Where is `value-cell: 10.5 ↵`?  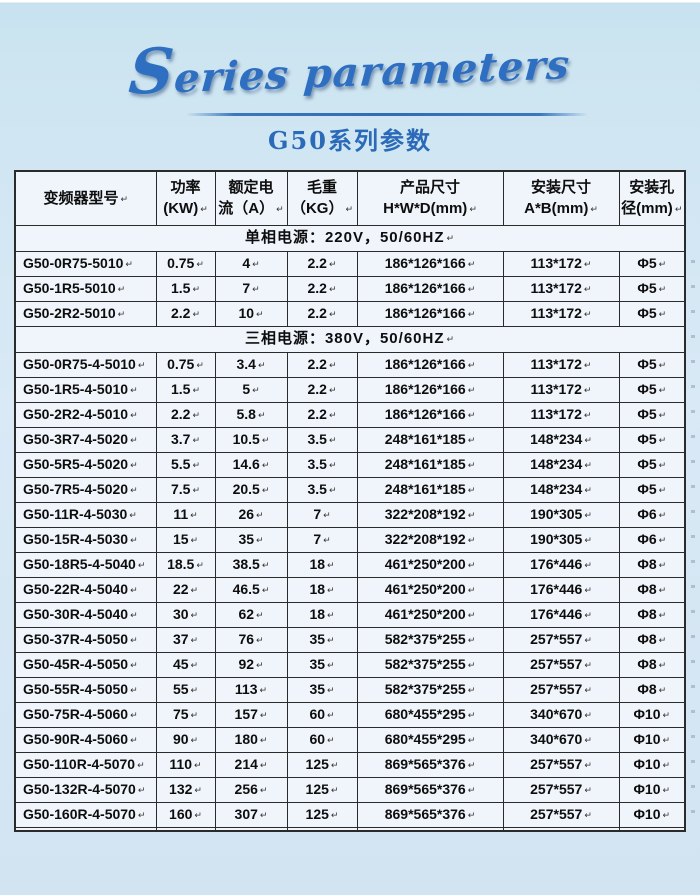 value-cell: 10.5 ↵ is located at coordinates (251, 439).